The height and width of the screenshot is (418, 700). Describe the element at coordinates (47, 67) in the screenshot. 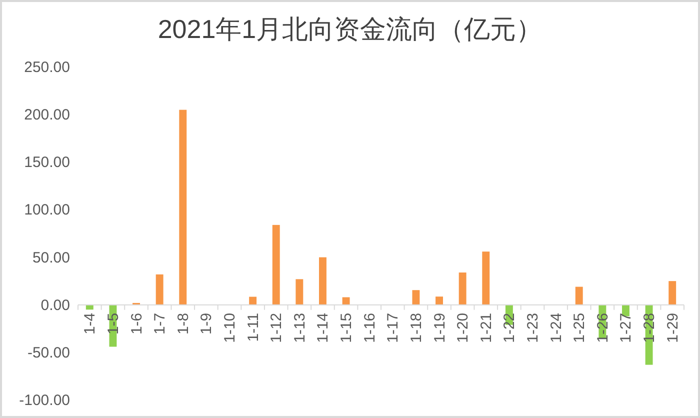

I see `y-tick-label: 250.00` at that location.